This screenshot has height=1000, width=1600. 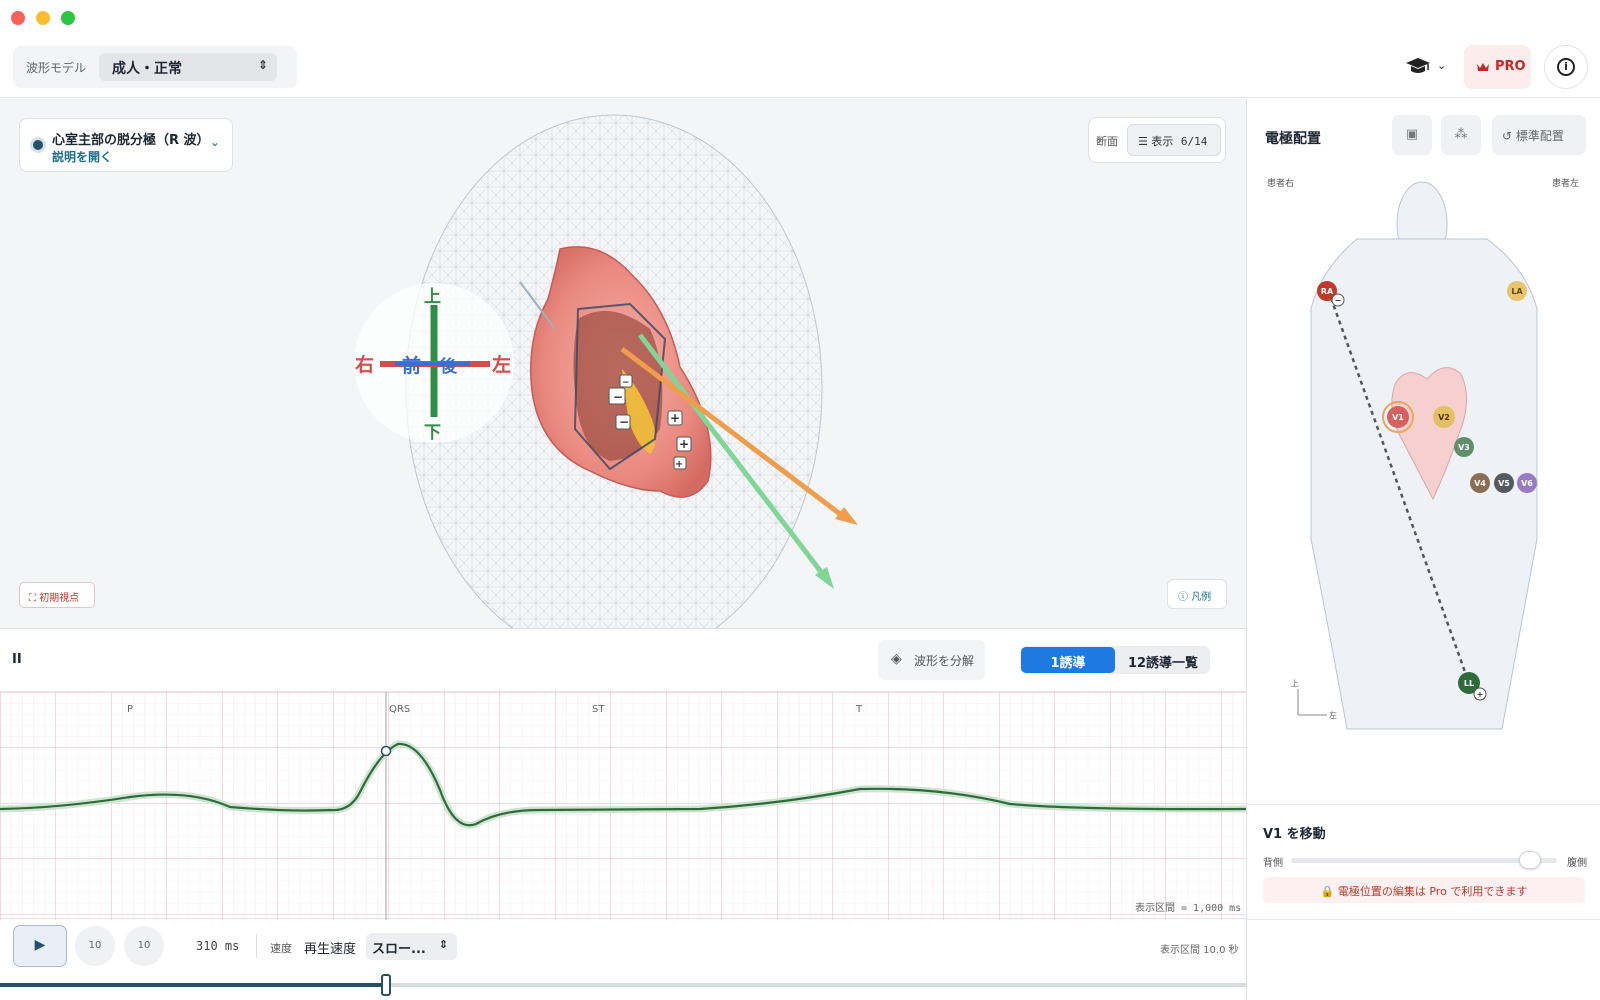 I want to click on close-window-button, so click(x=18, y=18).